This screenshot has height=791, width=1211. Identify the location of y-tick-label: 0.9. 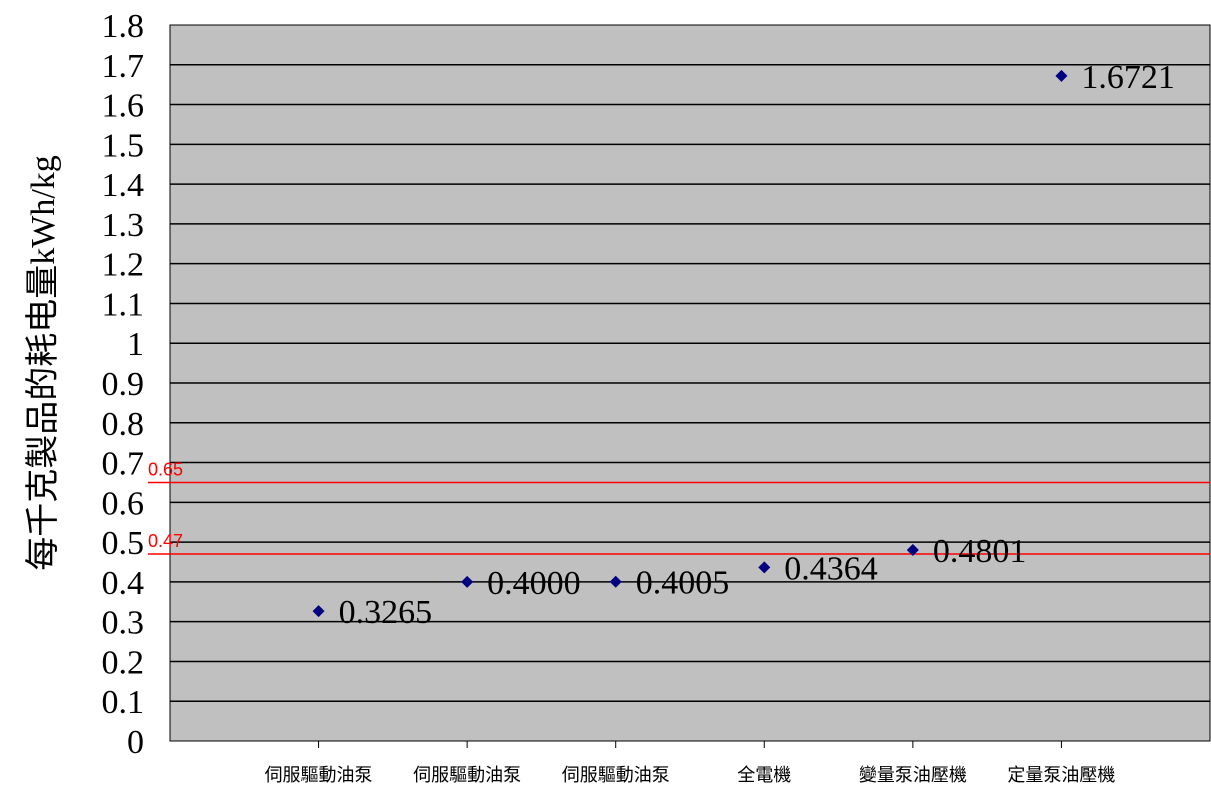
(123, 384).